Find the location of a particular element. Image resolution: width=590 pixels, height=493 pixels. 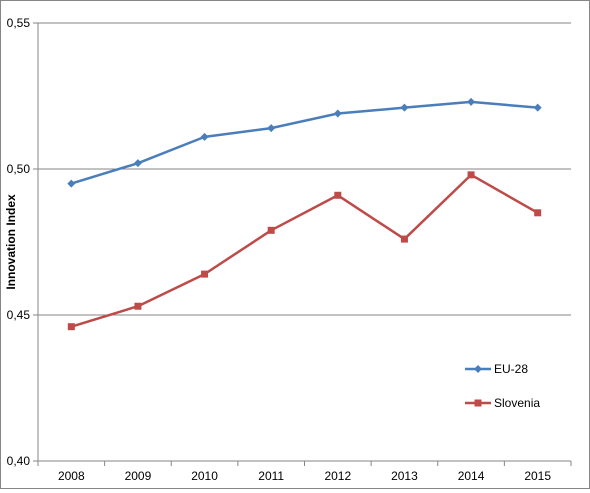

x-tick-label: 2013 is located at coordinates (404, 476).